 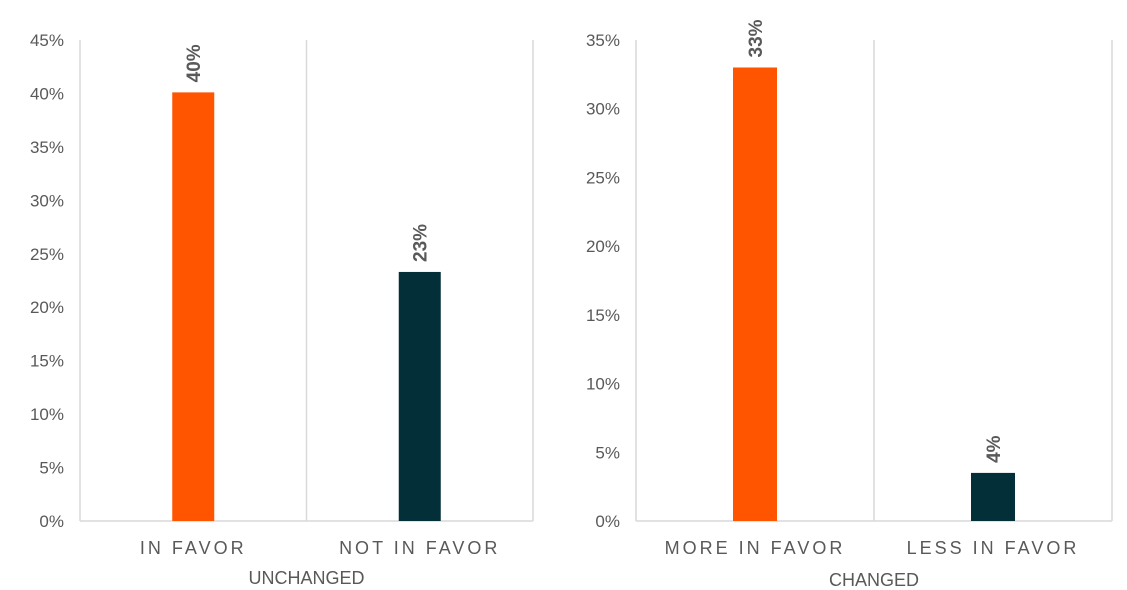 What do you see at coordinates (755, 294) in the screenshot?
I see `bar-more-in-favor` at bounding box center [755, 294].